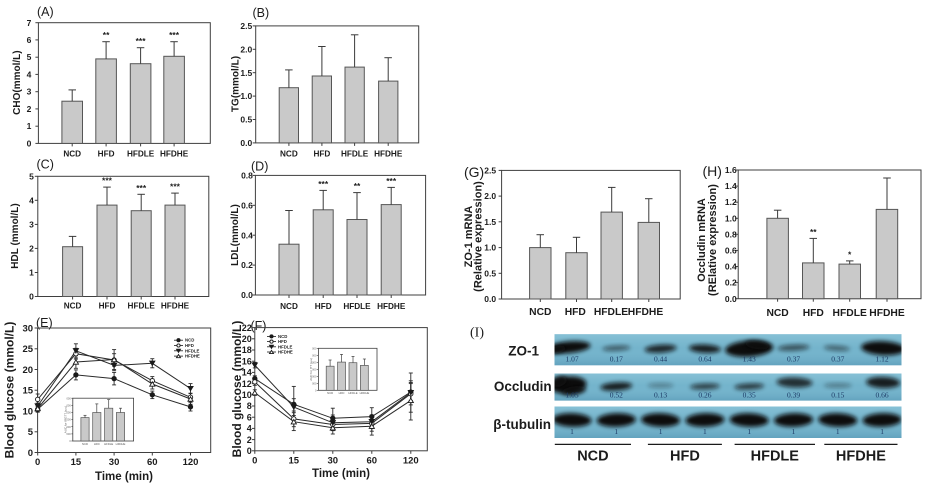  What do you see at coordinates (490, 196) in the screenshot?
I see `svg-text: 2.0` at bounding box center [490, 196].